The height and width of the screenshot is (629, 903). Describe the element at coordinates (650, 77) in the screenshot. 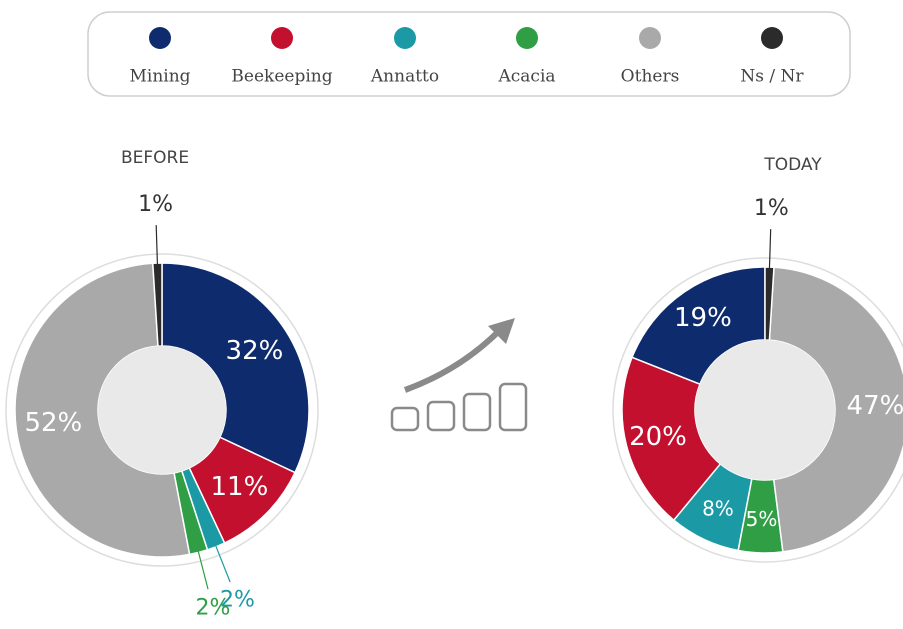

I see `legend-label: Others` at that location.